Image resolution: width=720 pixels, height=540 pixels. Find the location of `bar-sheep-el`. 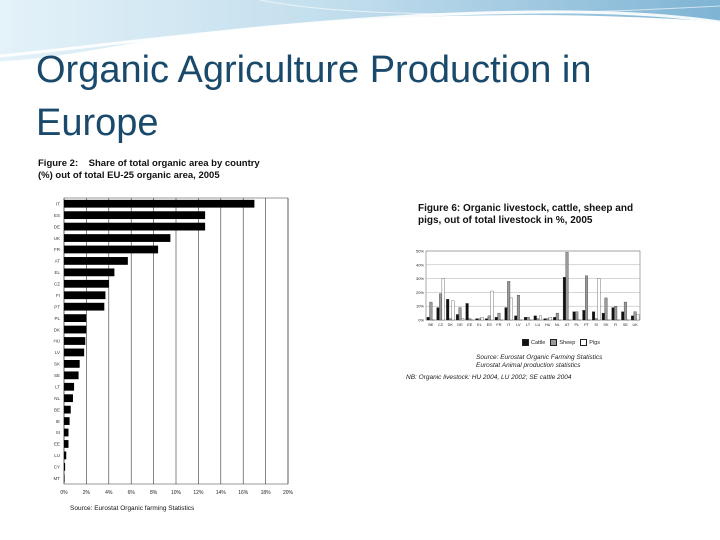

bar-sheep-el is located at coordinates (479, 319).